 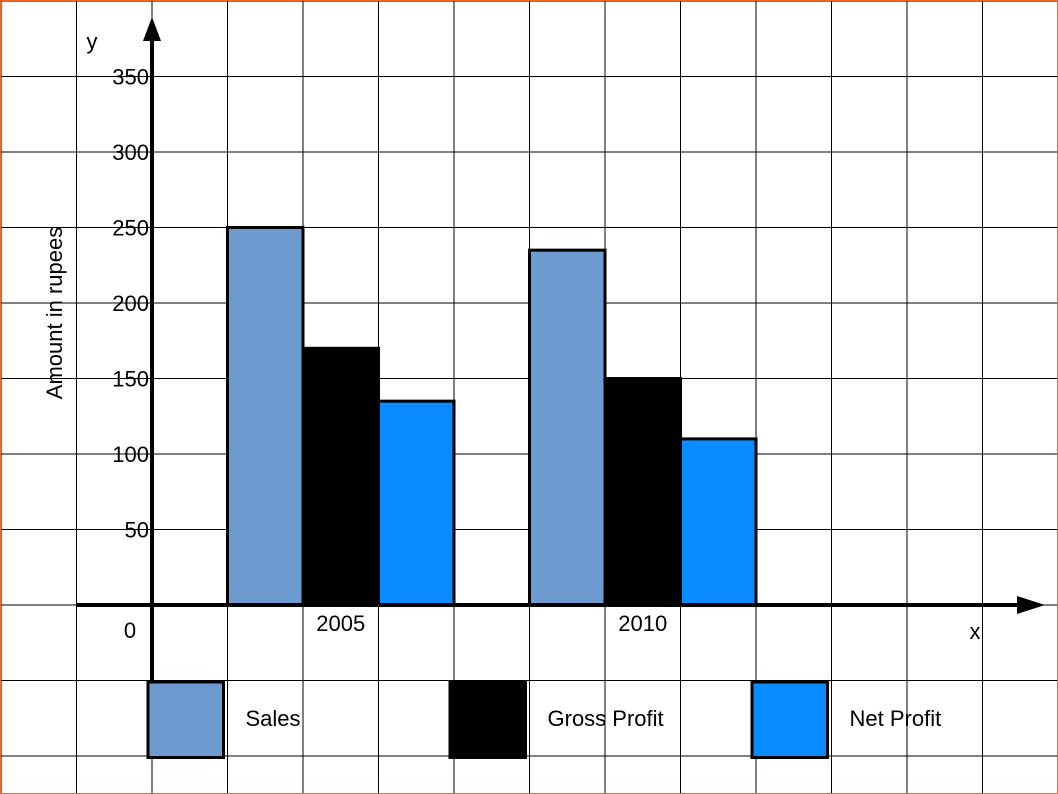 What do you see at coordinates (265, 416) in the screenshot?
I see `bar-sales-2005` at bounding box center [265, 416].